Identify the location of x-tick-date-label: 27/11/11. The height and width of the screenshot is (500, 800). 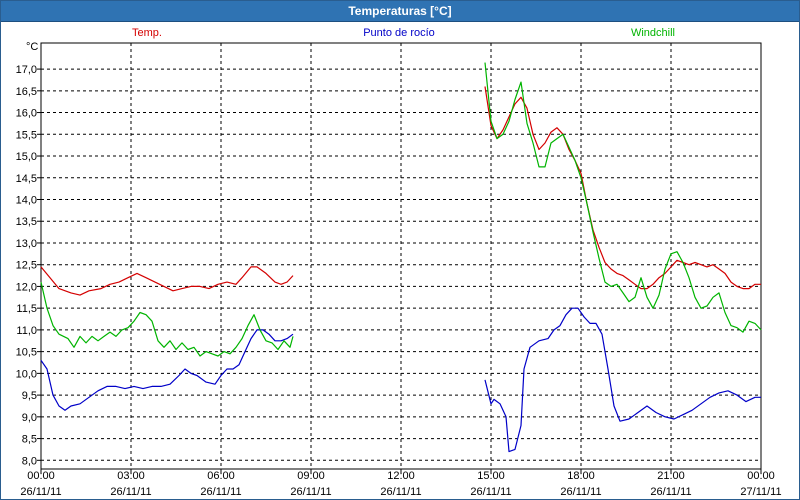
(760, 492).